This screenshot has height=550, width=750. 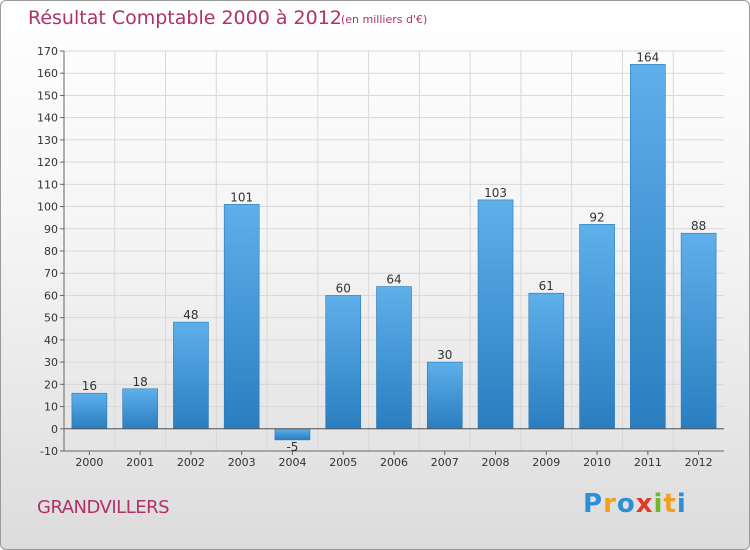 I want to click on y-tick-label: -10, so click(x=49, y=451).